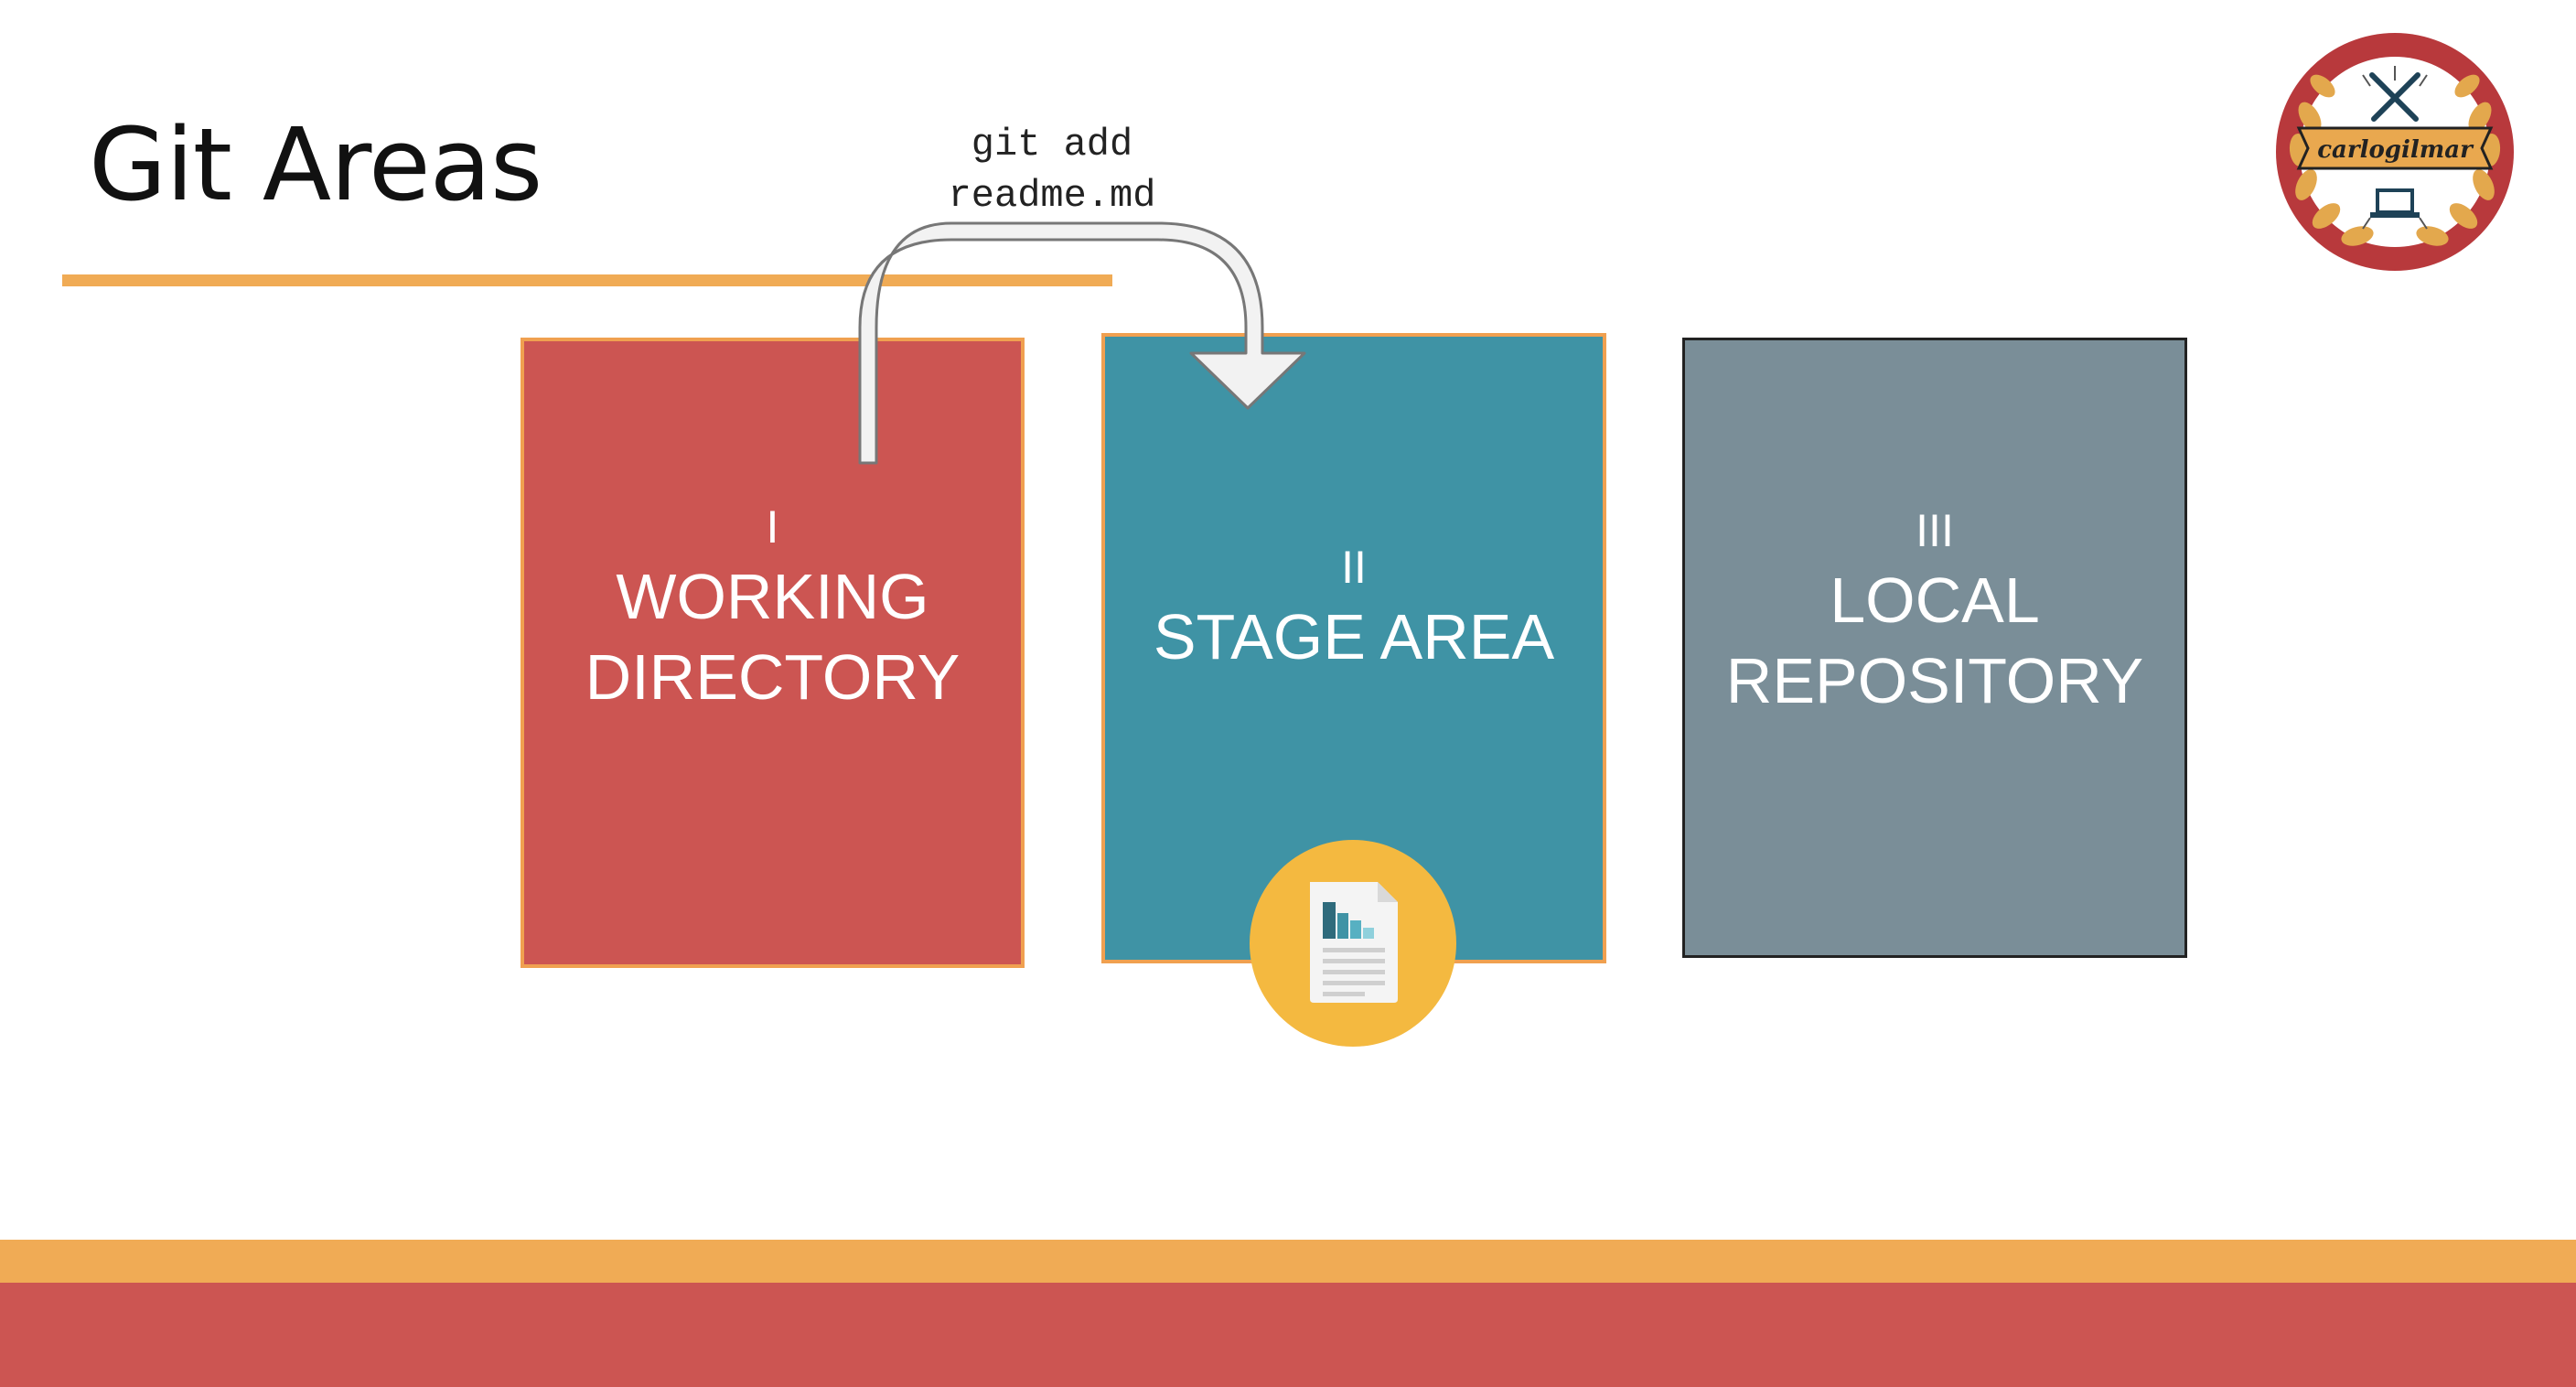 This screenshot has height=1387, width=2576. What do you see at coordinates (1354, 636) in the screenshot?
I see `area-name: STAGE AREA` at bounding box center [1354, 636].